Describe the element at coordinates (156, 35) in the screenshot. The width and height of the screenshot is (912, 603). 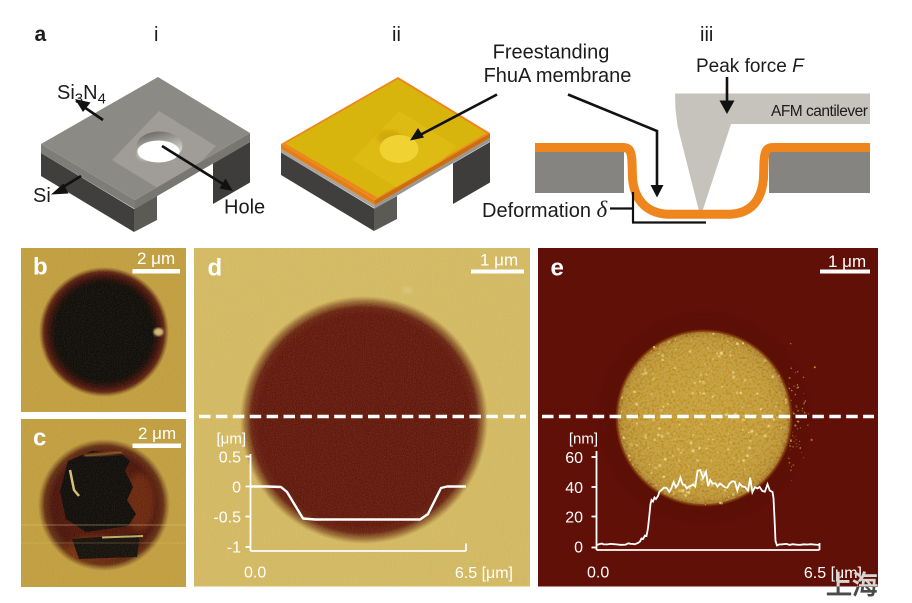
I see `svg-text: i` at that location.